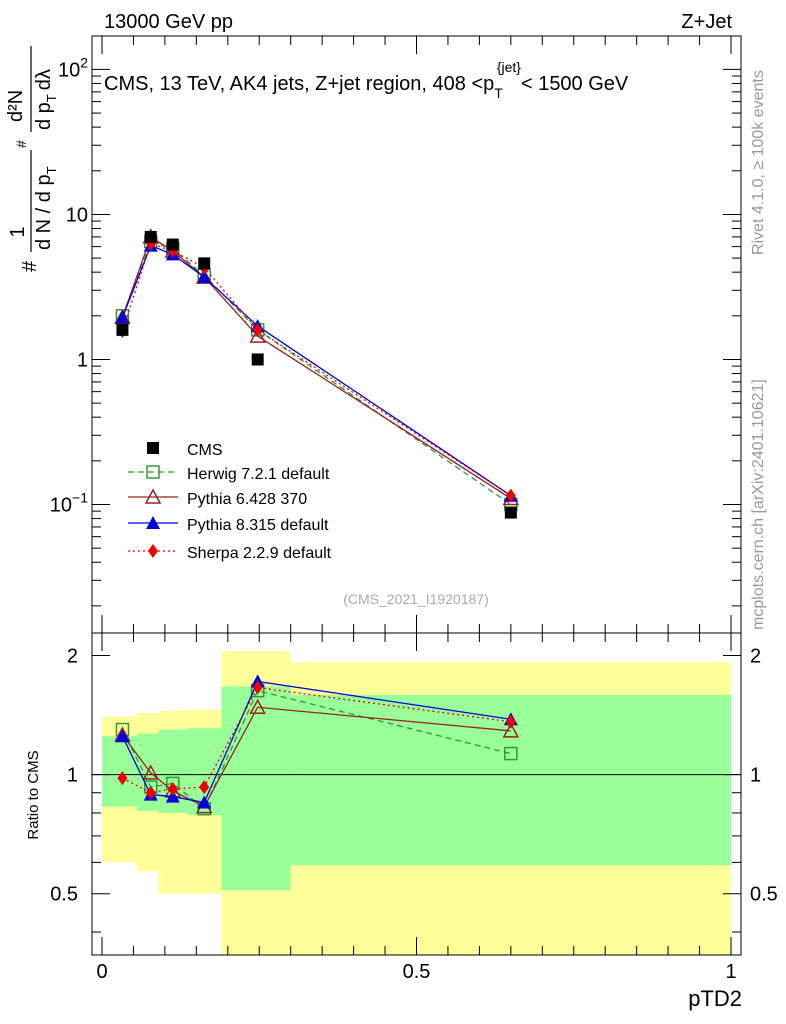 The image size is (786, 1024). I want to click on ratio-y-tick-label-2: 2, so click(72, 657).